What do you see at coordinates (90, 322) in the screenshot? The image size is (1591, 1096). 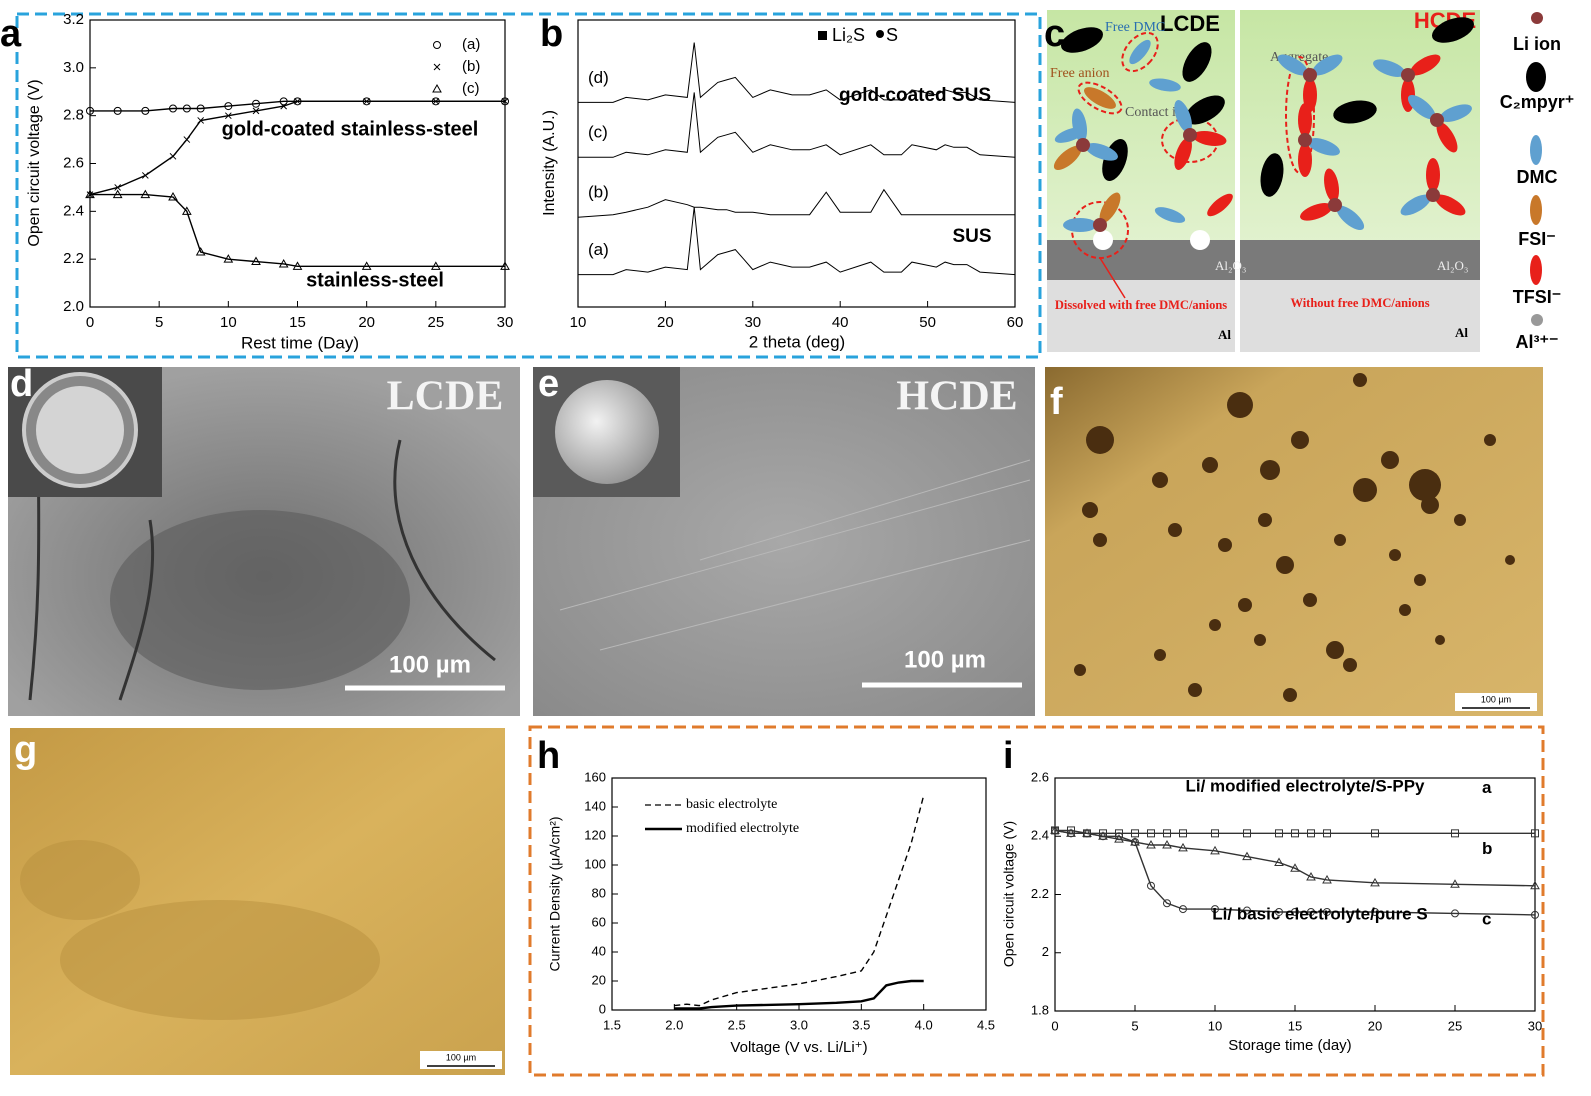 I see `x-tick-label: 0` at bounding box center [90, 322].